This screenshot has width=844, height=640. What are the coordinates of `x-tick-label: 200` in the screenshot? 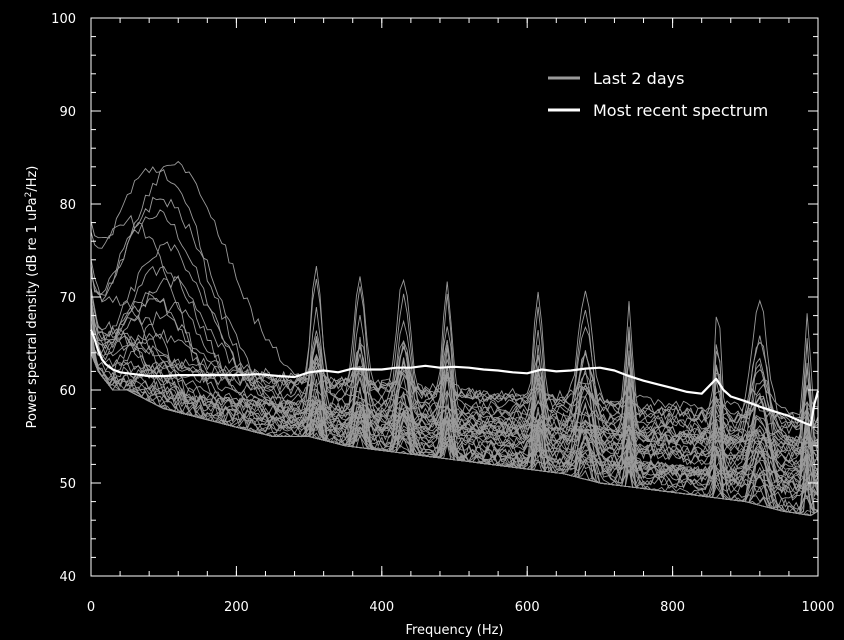 It's located at (236, 607).